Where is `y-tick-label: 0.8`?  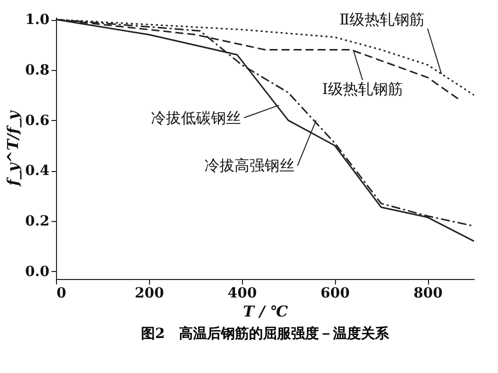 y-tick-label: 0.8 is located at coordinates (37, 70).